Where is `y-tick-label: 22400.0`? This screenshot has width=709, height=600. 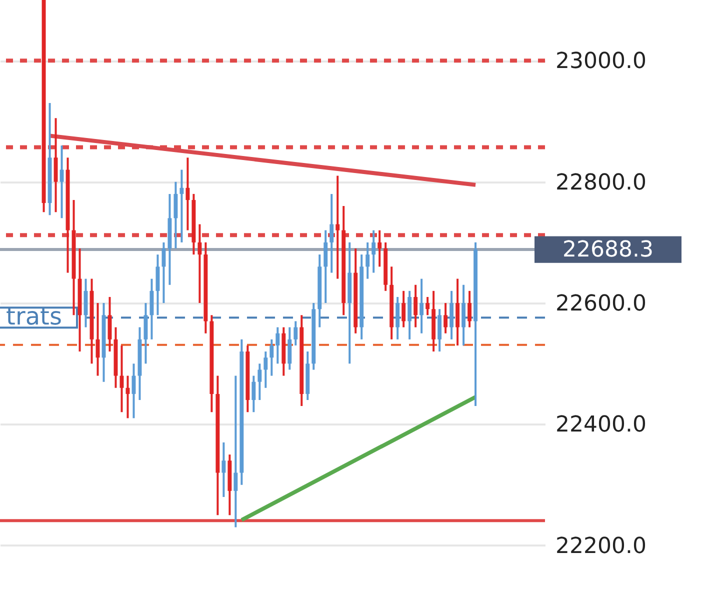 y-tick-label: 22400.0 is located at coordinates (601, 425).